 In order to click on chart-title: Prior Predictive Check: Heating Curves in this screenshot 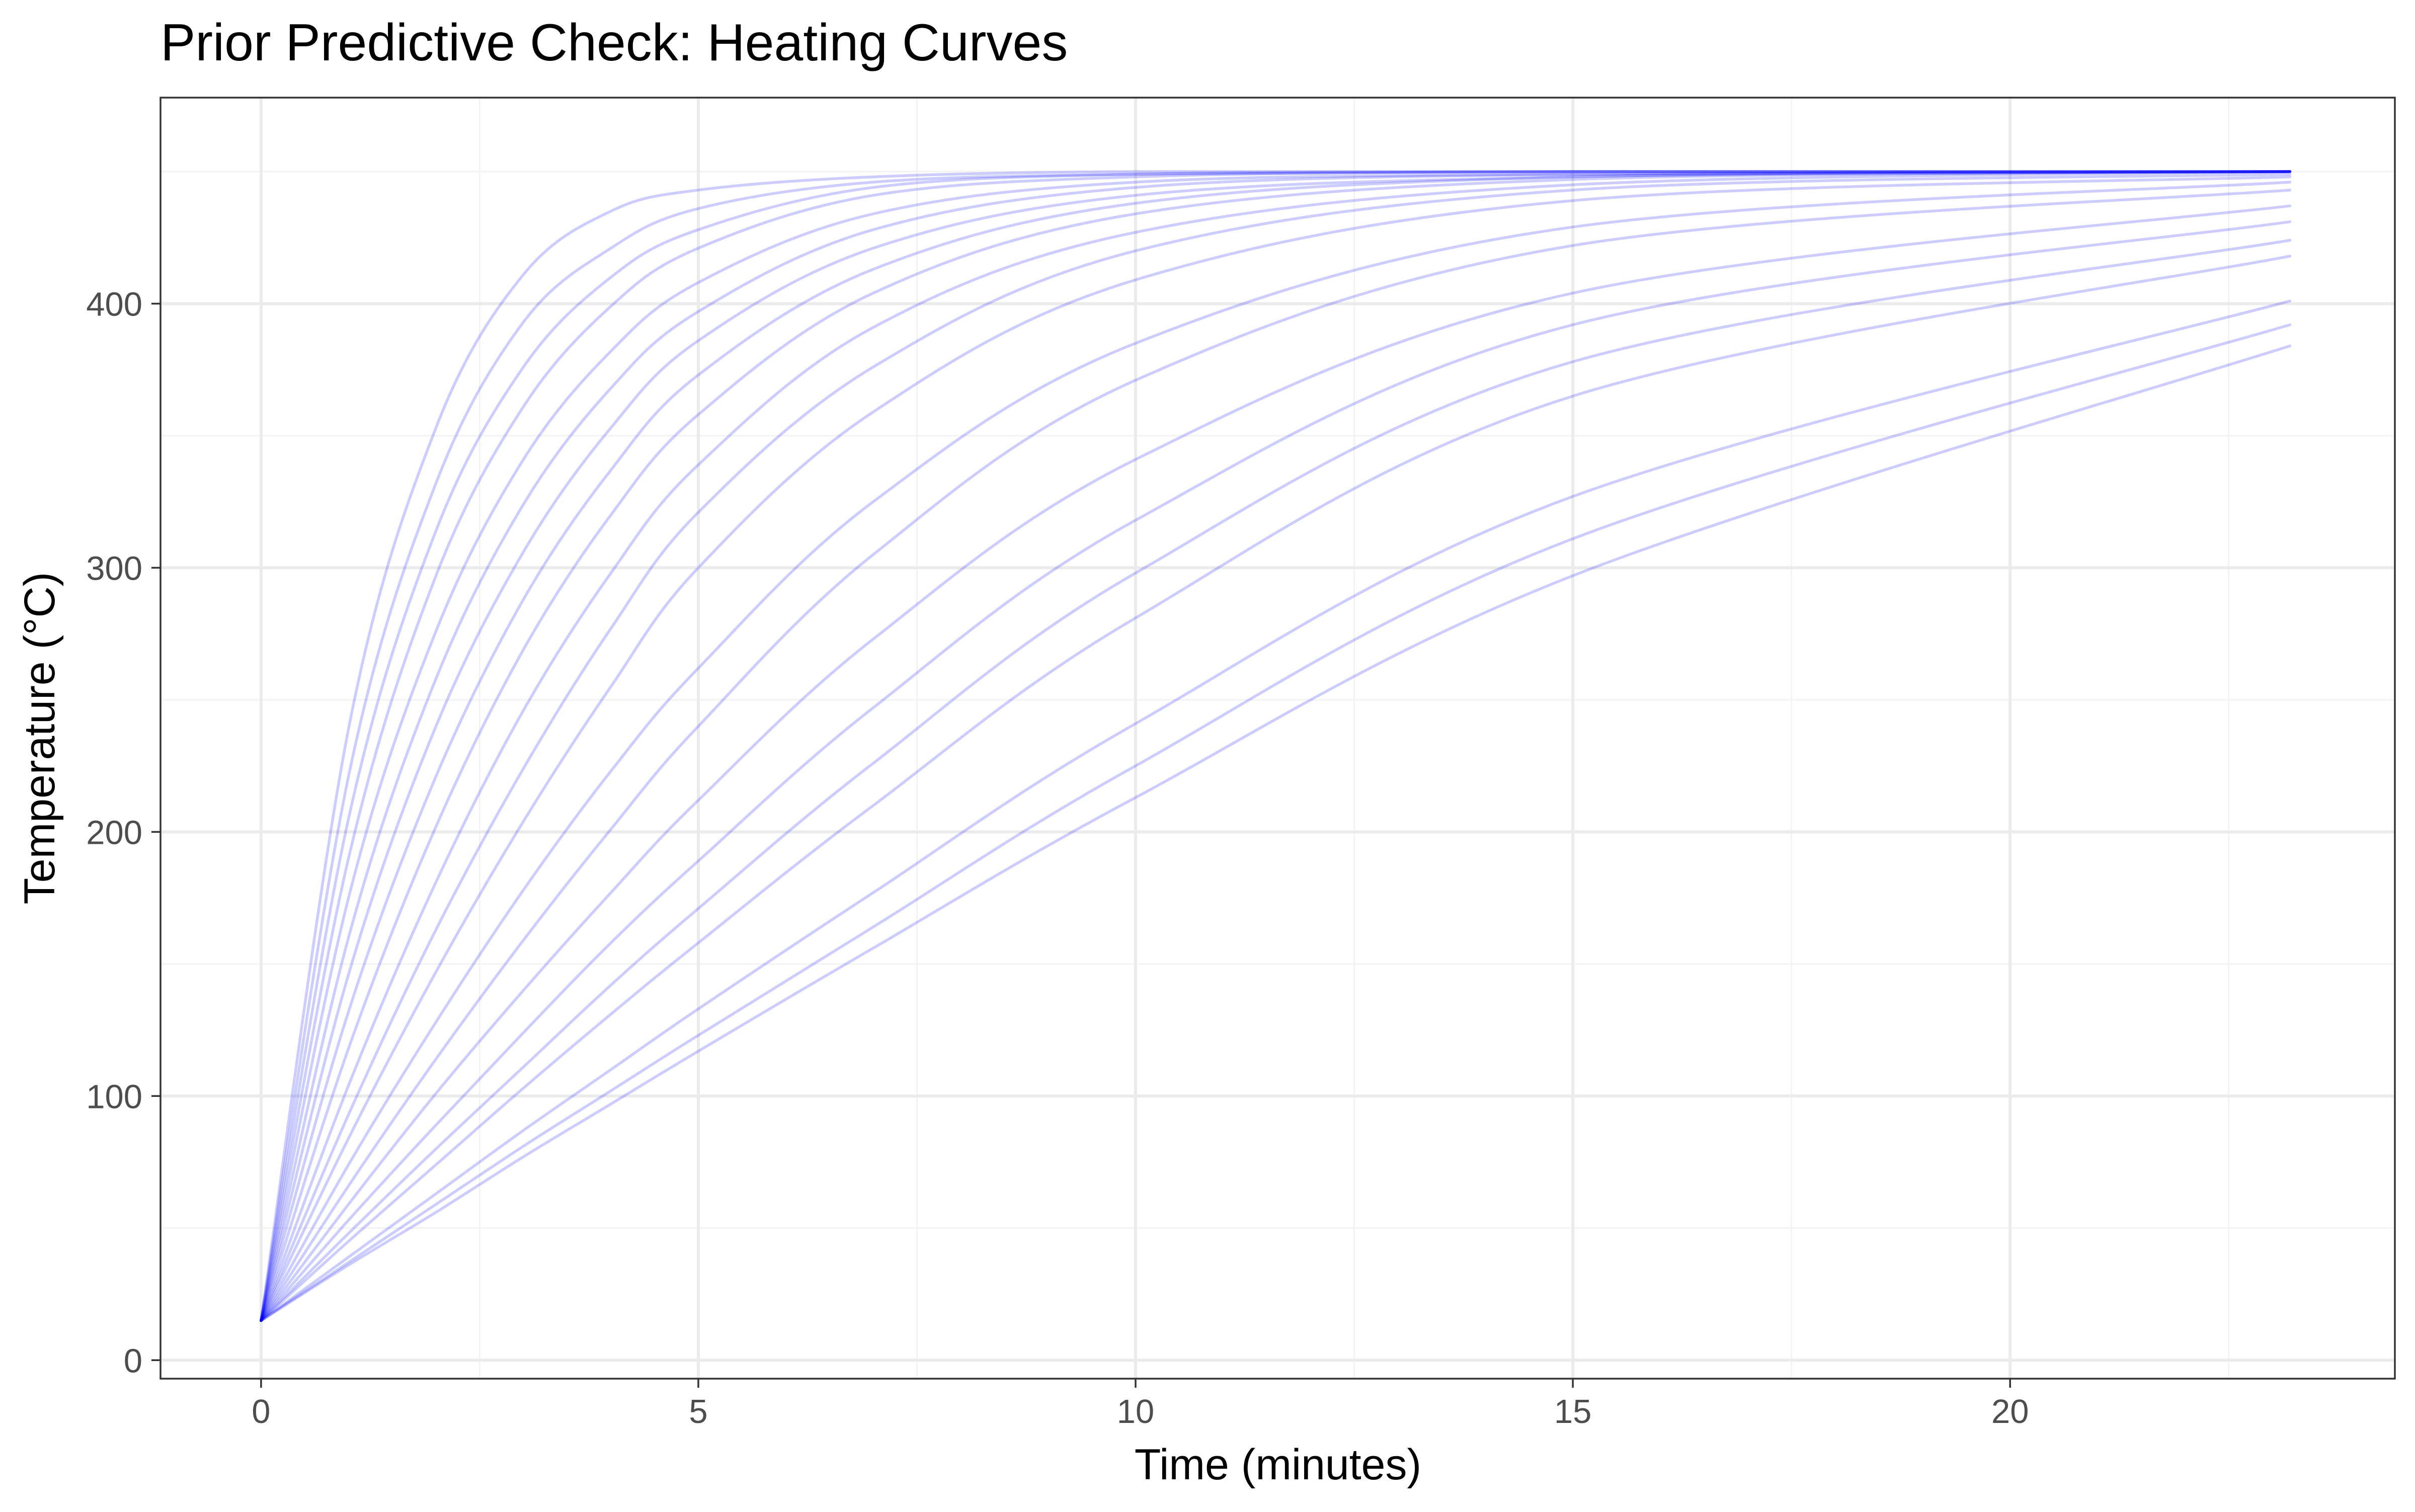, I will do `click(614, 43)`.